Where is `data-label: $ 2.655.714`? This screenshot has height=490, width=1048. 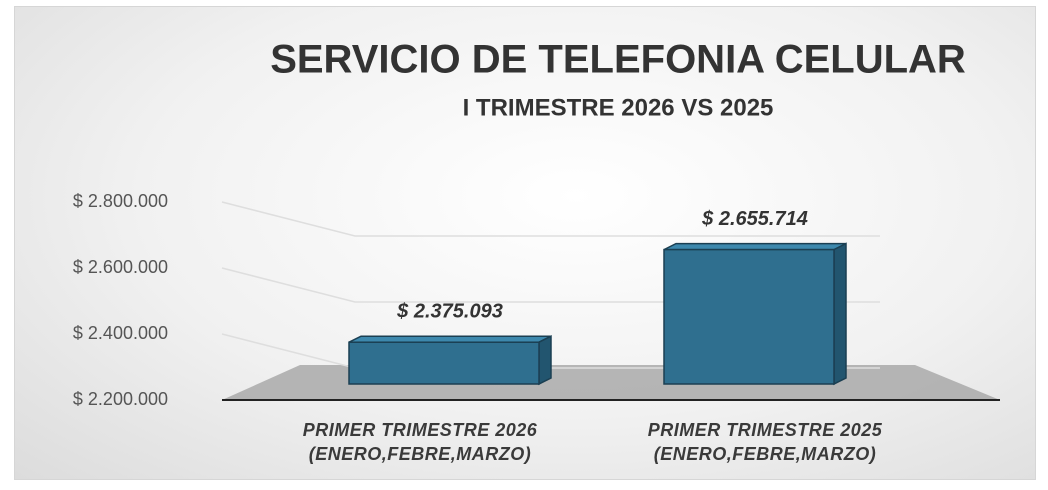 data-label: $ 2.655.714 is located at coordinates (754, 219).